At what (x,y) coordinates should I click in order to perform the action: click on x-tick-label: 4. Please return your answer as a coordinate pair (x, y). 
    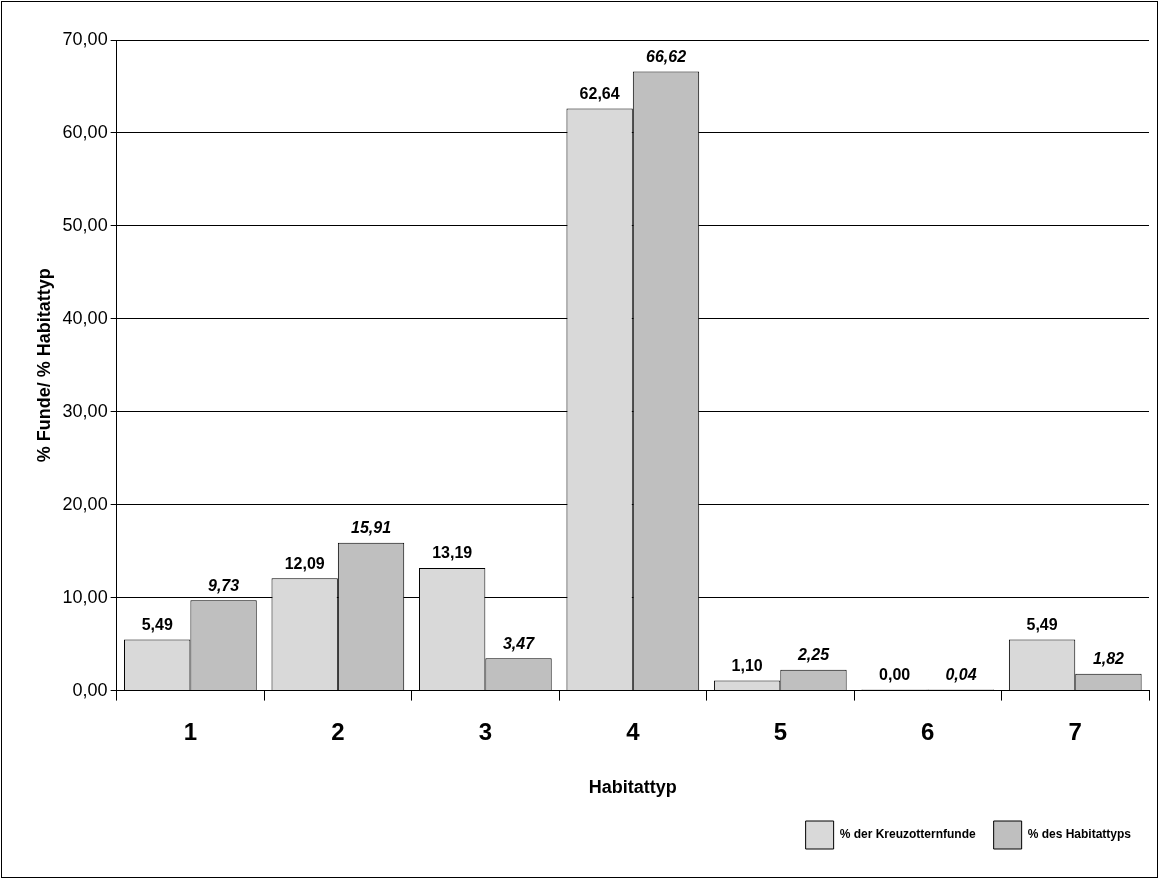
    Looking at the image, I should click on (633, 731).